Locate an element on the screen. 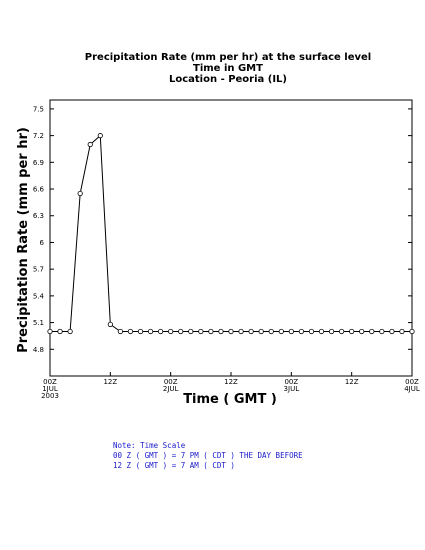 The height and width of the screenshot is (550, 425). note-line-3: 12 Z ( GMT ) = 7 AM ( CDT ) is located at coordinates (174, 465).